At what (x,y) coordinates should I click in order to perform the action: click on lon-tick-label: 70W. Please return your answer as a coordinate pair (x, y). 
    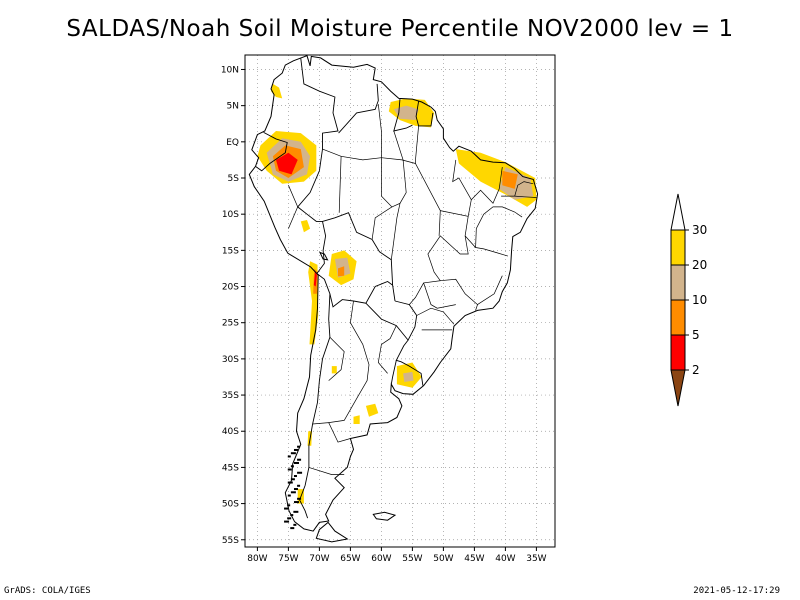
    Looking at the image, I should click on (319, 559).